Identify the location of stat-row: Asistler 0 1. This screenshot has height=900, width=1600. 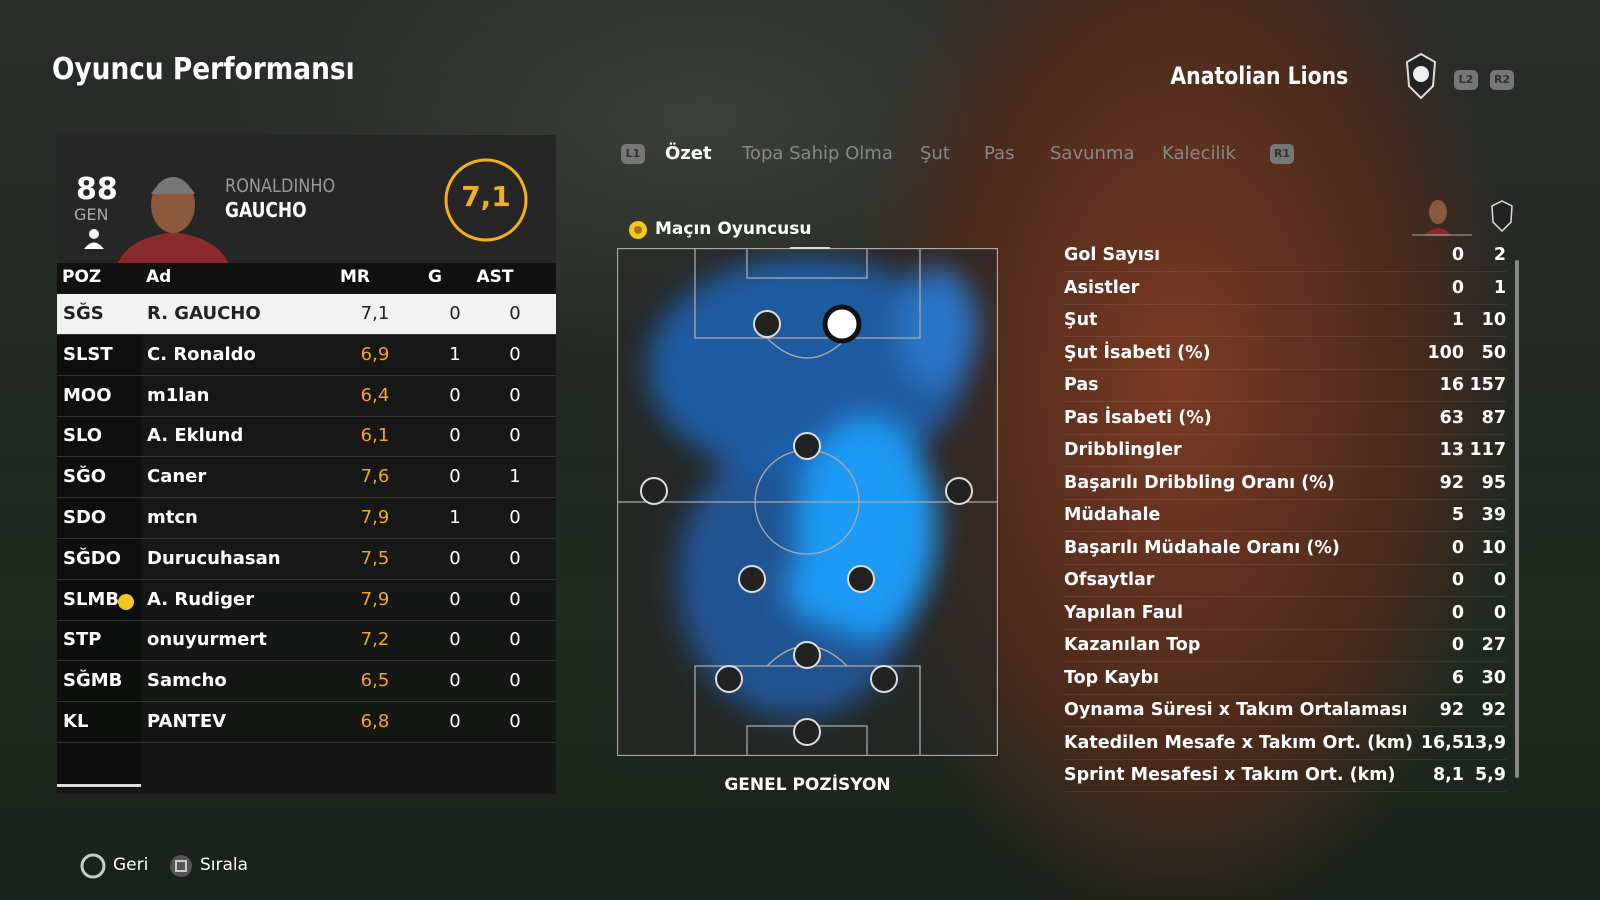
(1285, 288).